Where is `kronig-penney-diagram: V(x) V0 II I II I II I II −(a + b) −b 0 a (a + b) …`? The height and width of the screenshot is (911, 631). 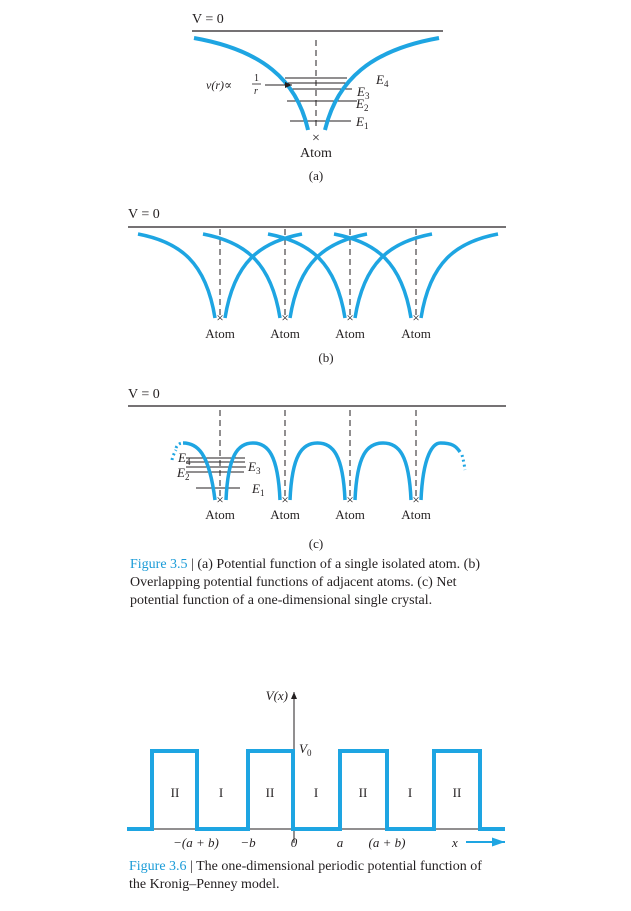
kronig-penney-diagram: V(x) V0 II I II I II I II −(a + b) −b 0 a (a + b) … is located at coordinates (316, 769).